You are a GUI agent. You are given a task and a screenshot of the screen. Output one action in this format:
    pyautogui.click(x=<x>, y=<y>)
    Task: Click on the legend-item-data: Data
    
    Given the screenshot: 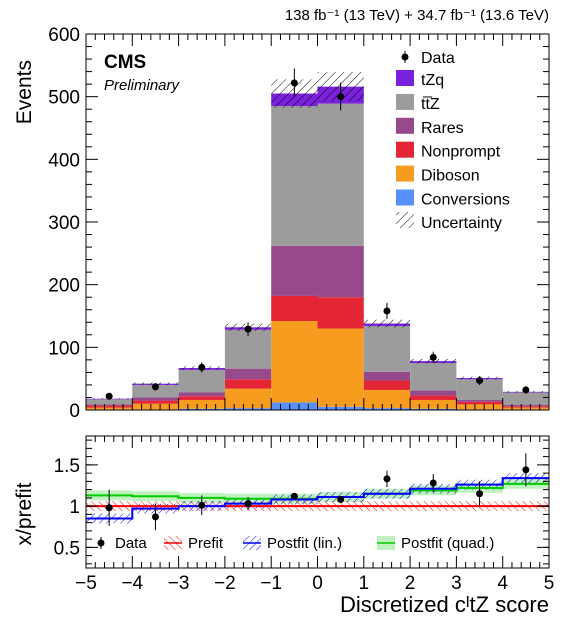 What is the action you would take?
    pyautogui.click(x=428, y=58)
    